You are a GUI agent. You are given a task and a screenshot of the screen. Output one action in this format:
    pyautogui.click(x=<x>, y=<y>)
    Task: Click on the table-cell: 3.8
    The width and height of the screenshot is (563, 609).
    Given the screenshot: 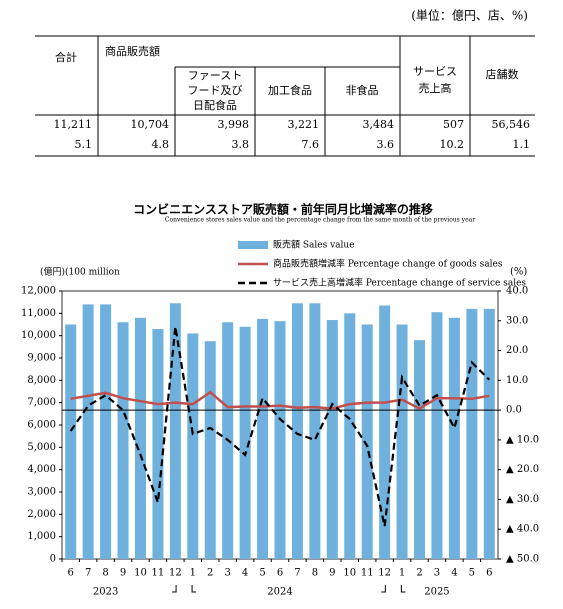 What is the action you would take?
    pyautogui.click(x=241, y=144)
    